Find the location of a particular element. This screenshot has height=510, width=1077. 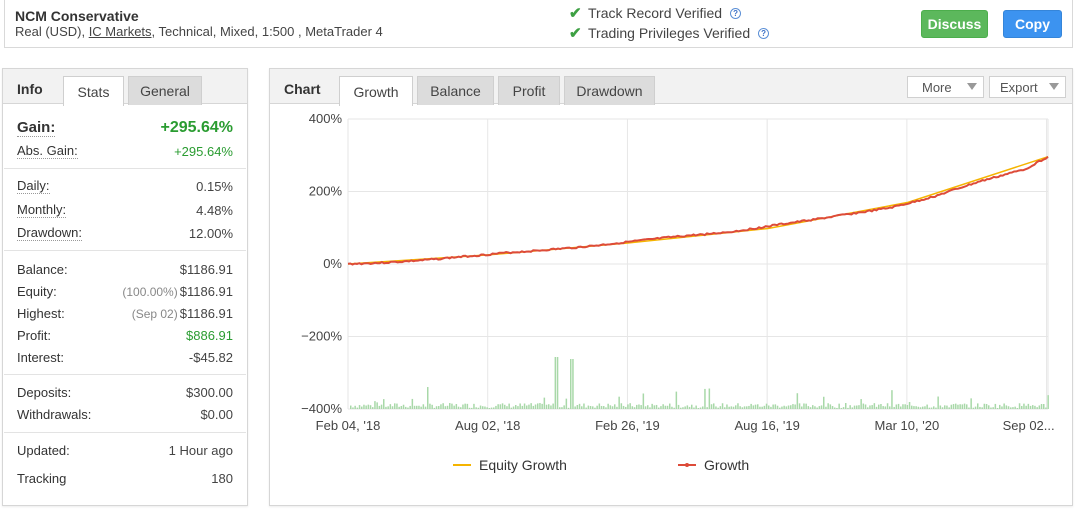

info-panel-title: Info is located at coordinates (30, 89).